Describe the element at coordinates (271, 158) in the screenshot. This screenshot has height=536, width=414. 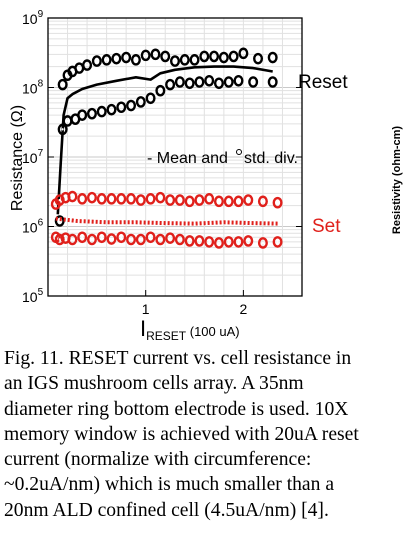
I see `annotation-std: std. div.` at that location.